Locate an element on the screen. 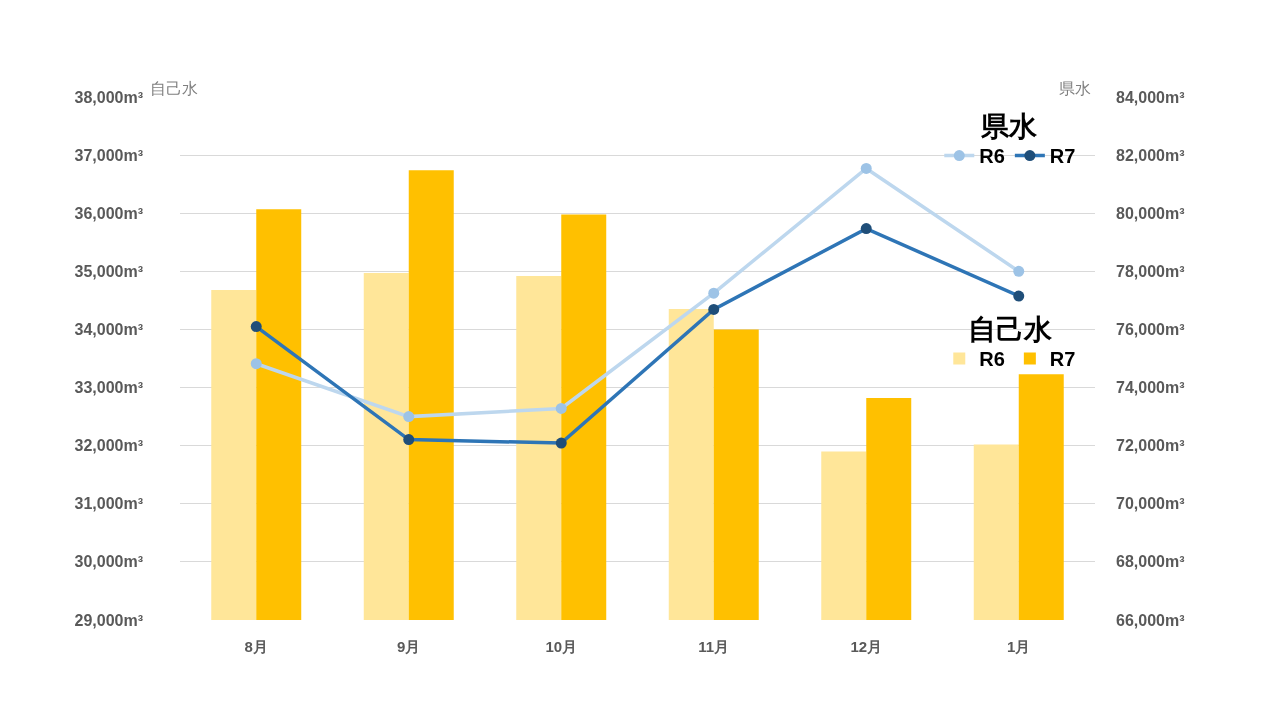  y-tick-label: 35,000m³ is located at coordinates (108, 271).